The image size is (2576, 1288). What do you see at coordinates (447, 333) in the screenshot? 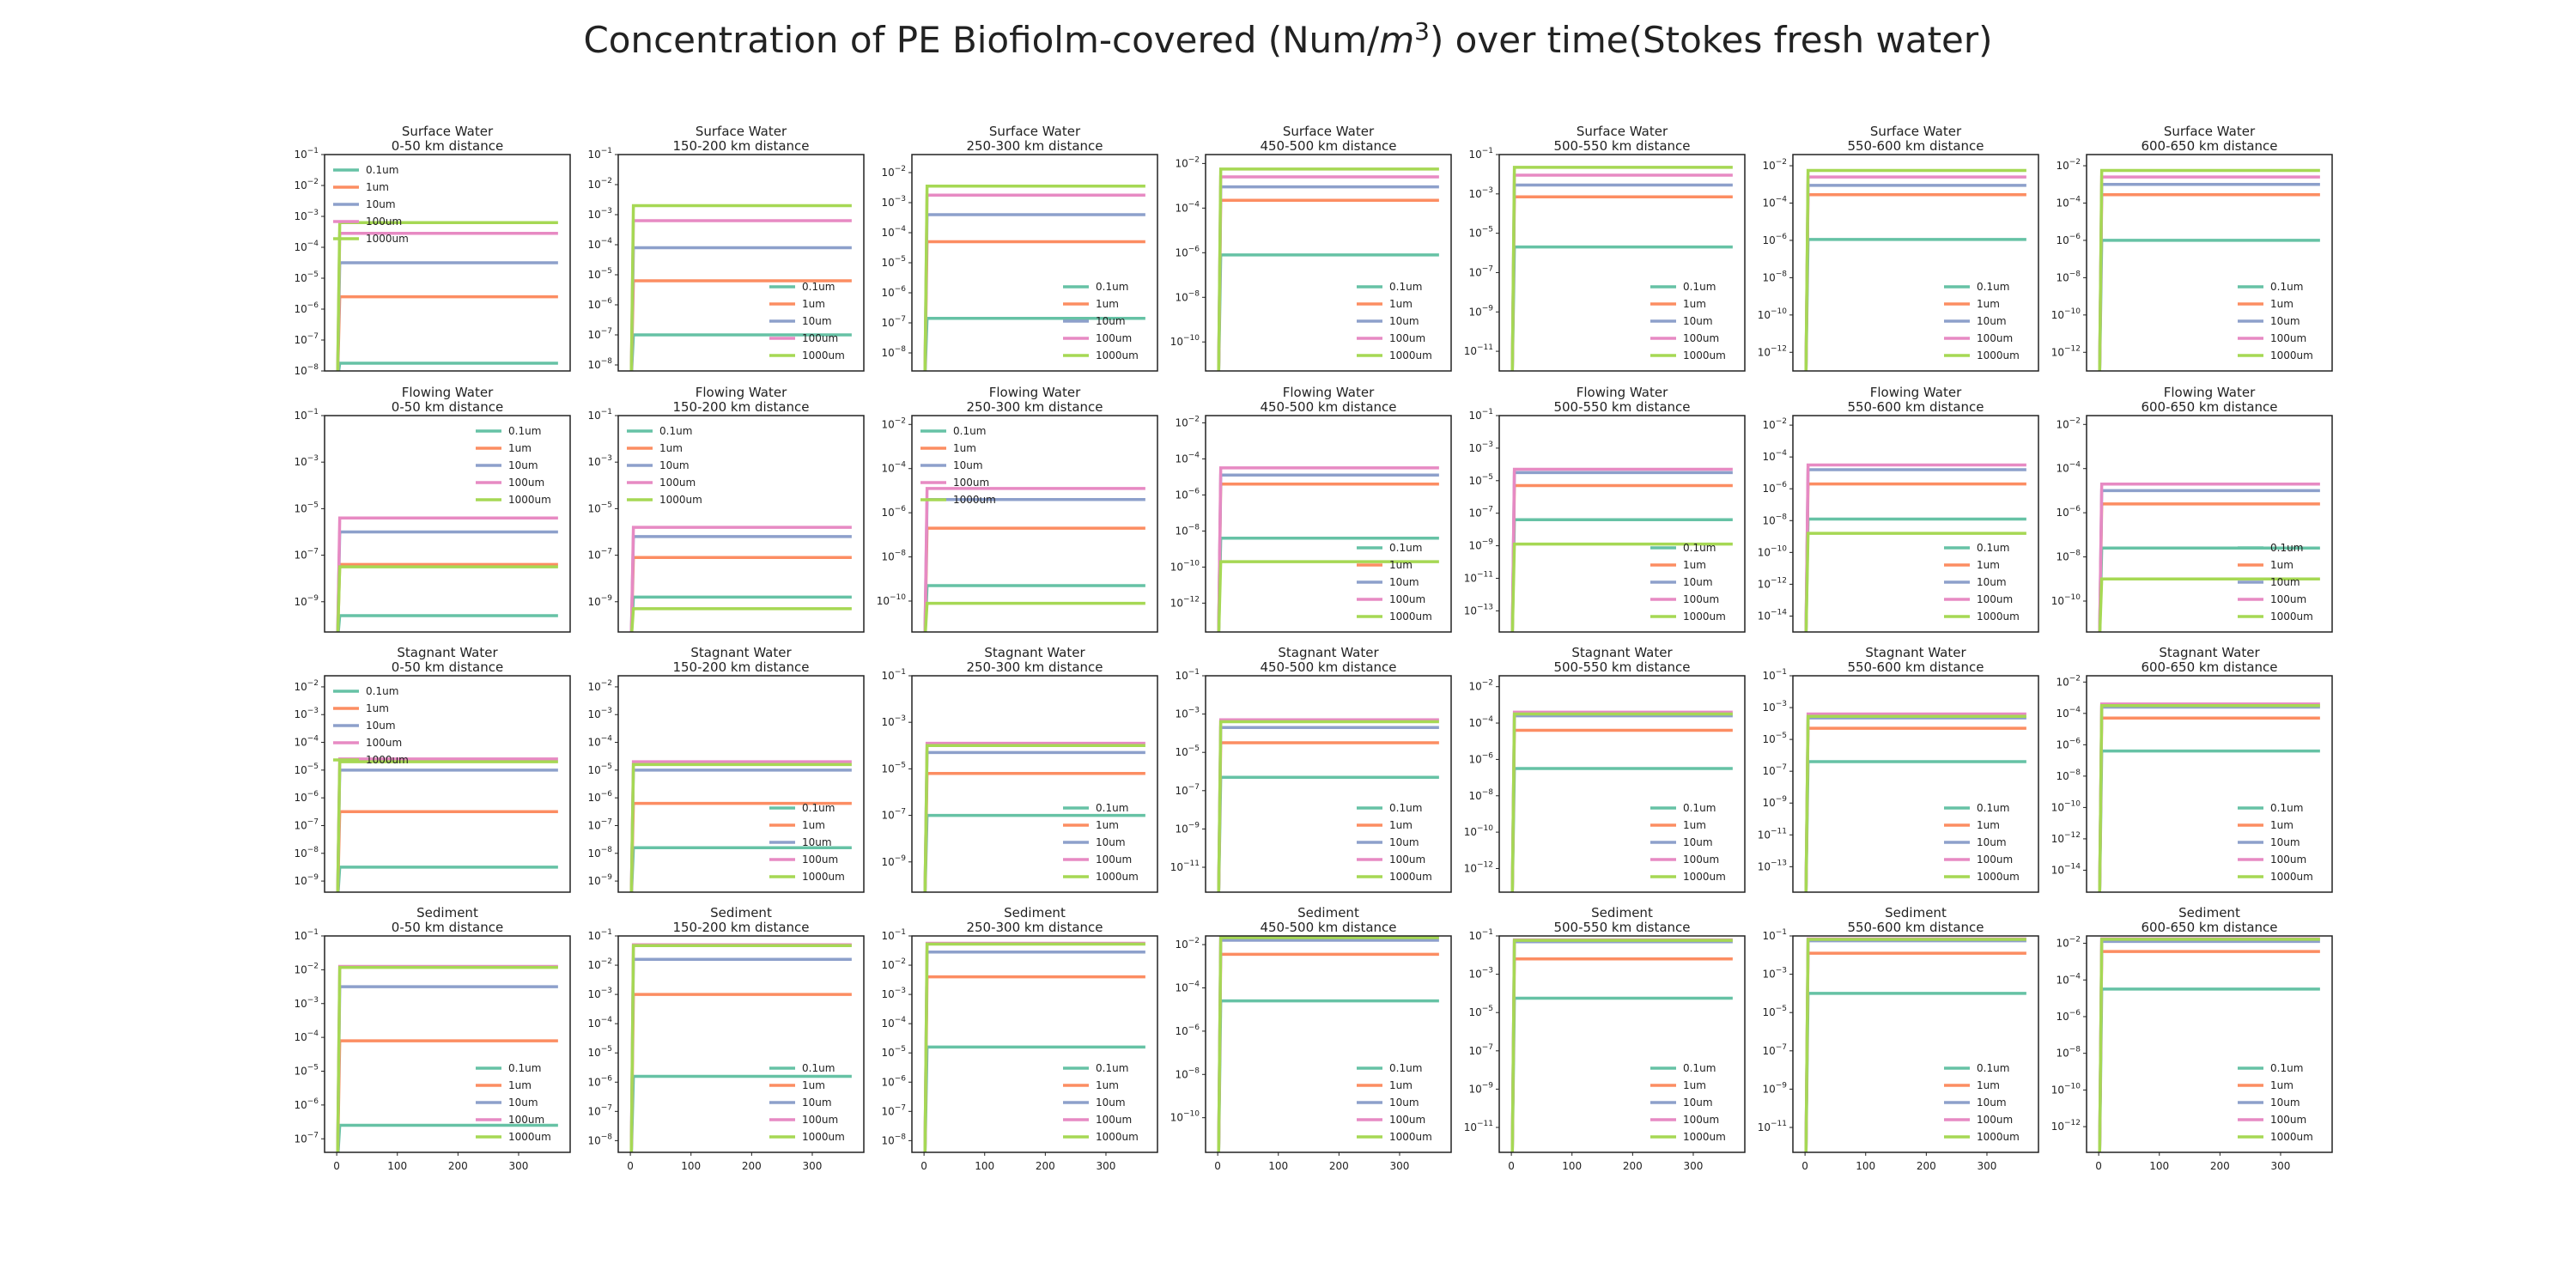
I see `series-line-1um` at bounding box center [447, 333].